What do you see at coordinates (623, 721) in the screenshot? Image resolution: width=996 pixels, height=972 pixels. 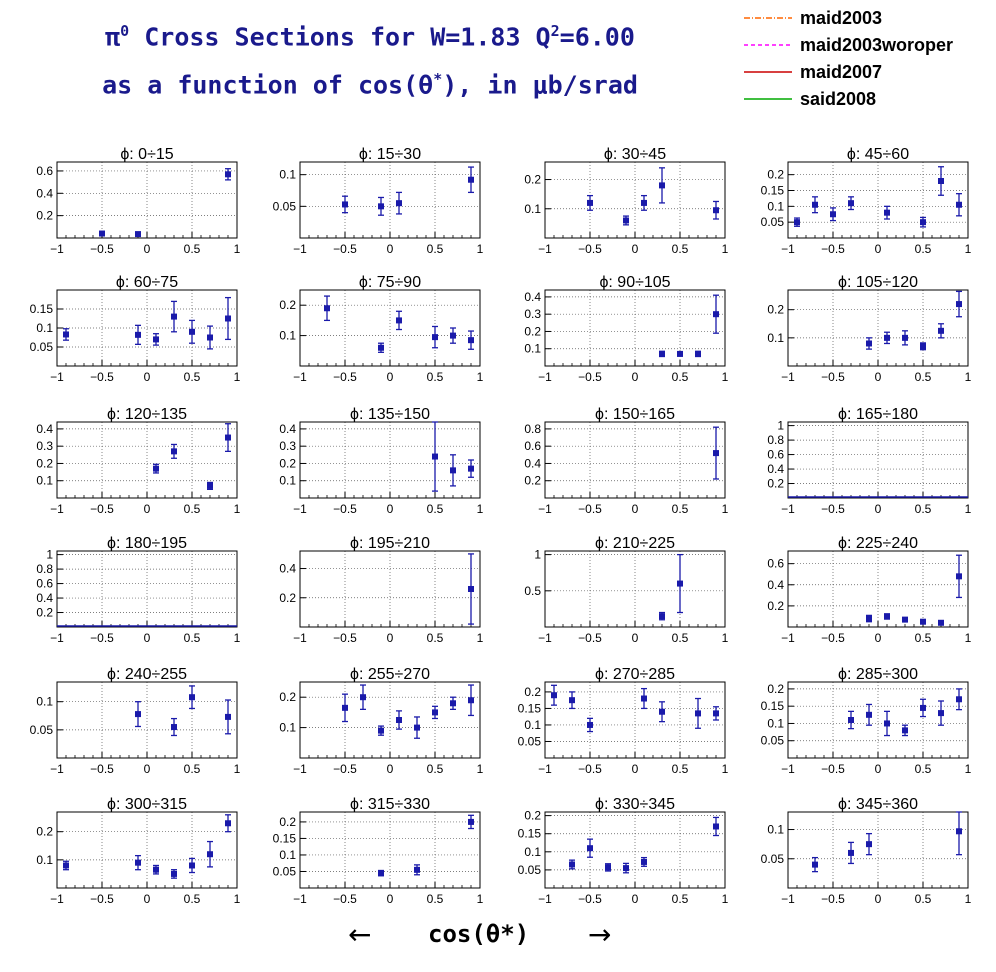 I see `panel-18: ϕ: 270÷285 −1 −0.5 0 0.5 1 0.05 0.1 0.15 0.2` at bounding box center [623, 721].